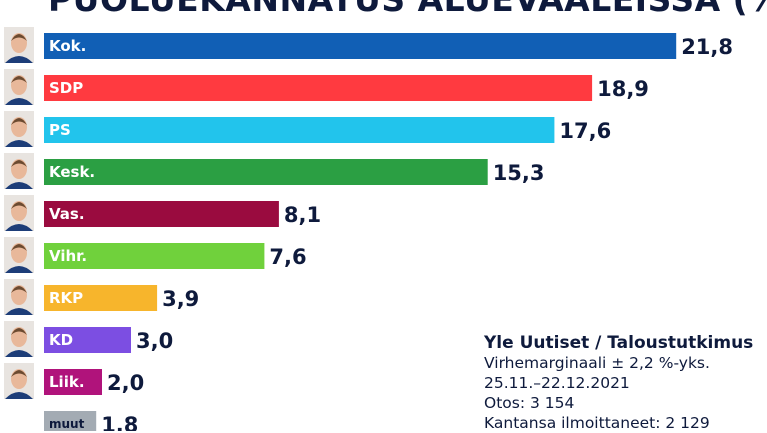 The height and width of the screenshot is (433, 767). What do you see at coordinates (519, 173) in the screenshot?
I see `bar-value-label: 15,3` at bounding box center [519, 173].